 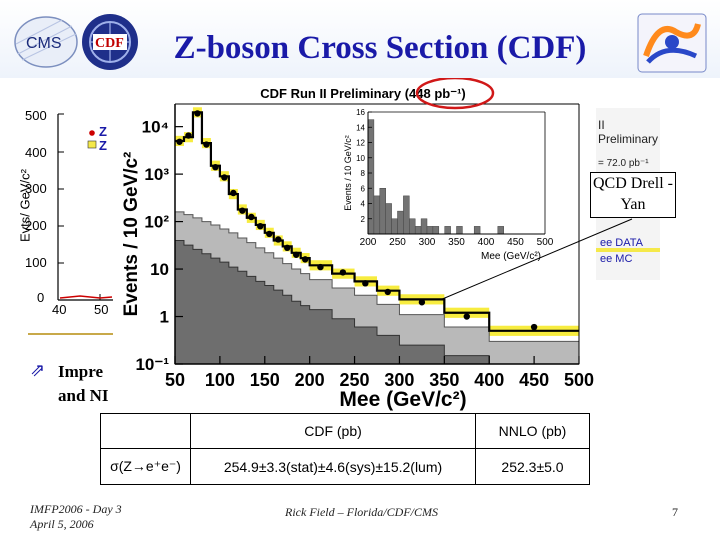 I want to click on footer-left: IMFP2006 - Day 3 April 5, 2006, so click(x=76, y=517).